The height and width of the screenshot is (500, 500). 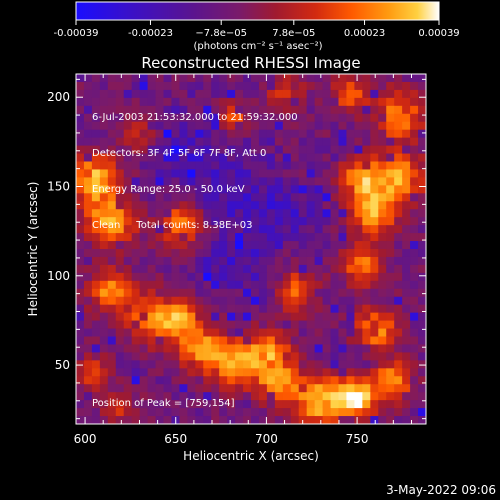 I want to click on x-tick-label: 600, so click(x=85, y=439).